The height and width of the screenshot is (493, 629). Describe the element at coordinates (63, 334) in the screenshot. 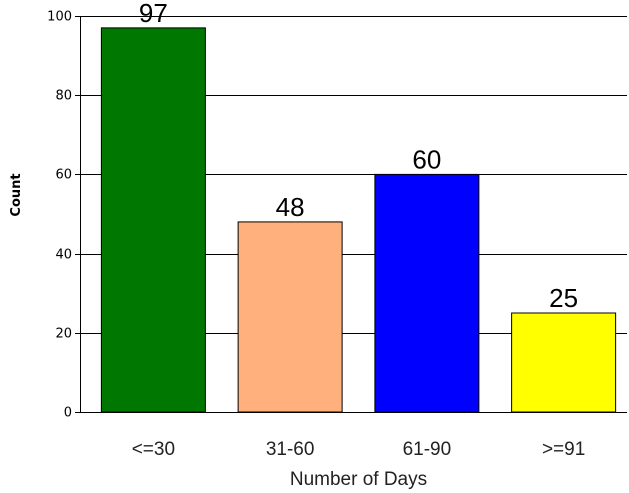

I see `y-tick-label-20: 20` at that location.